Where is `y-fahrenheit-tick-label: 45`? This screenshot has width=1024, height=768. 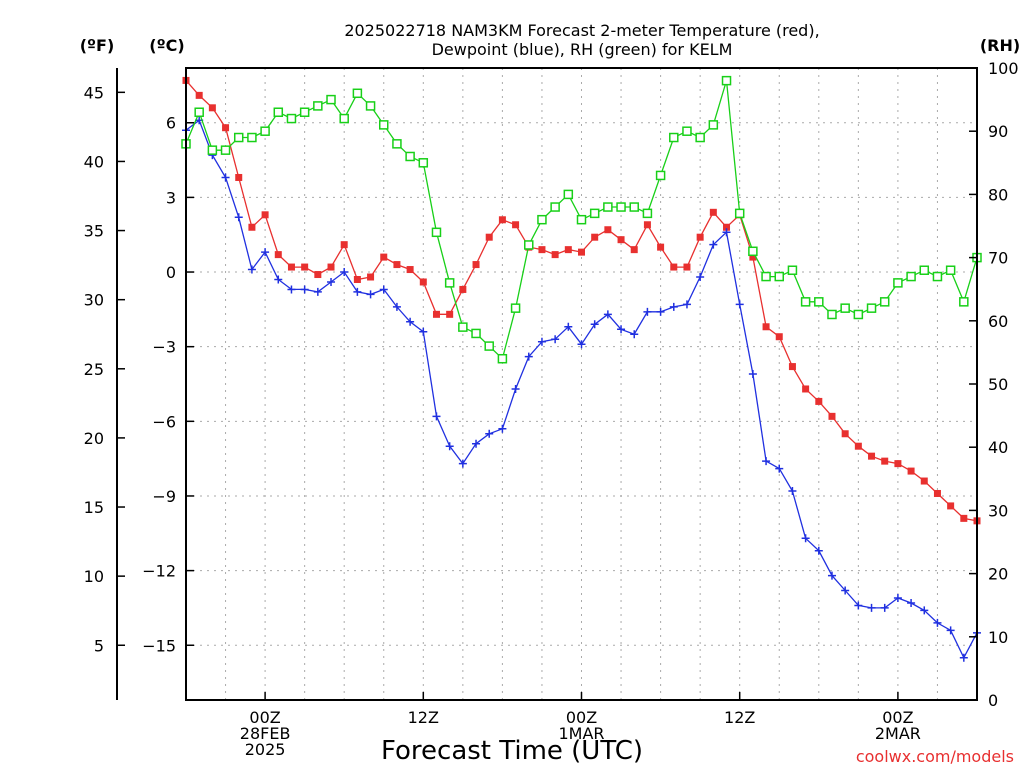
y-fahrenheit-tick-label: 45 is located at coordinates (94, 92).